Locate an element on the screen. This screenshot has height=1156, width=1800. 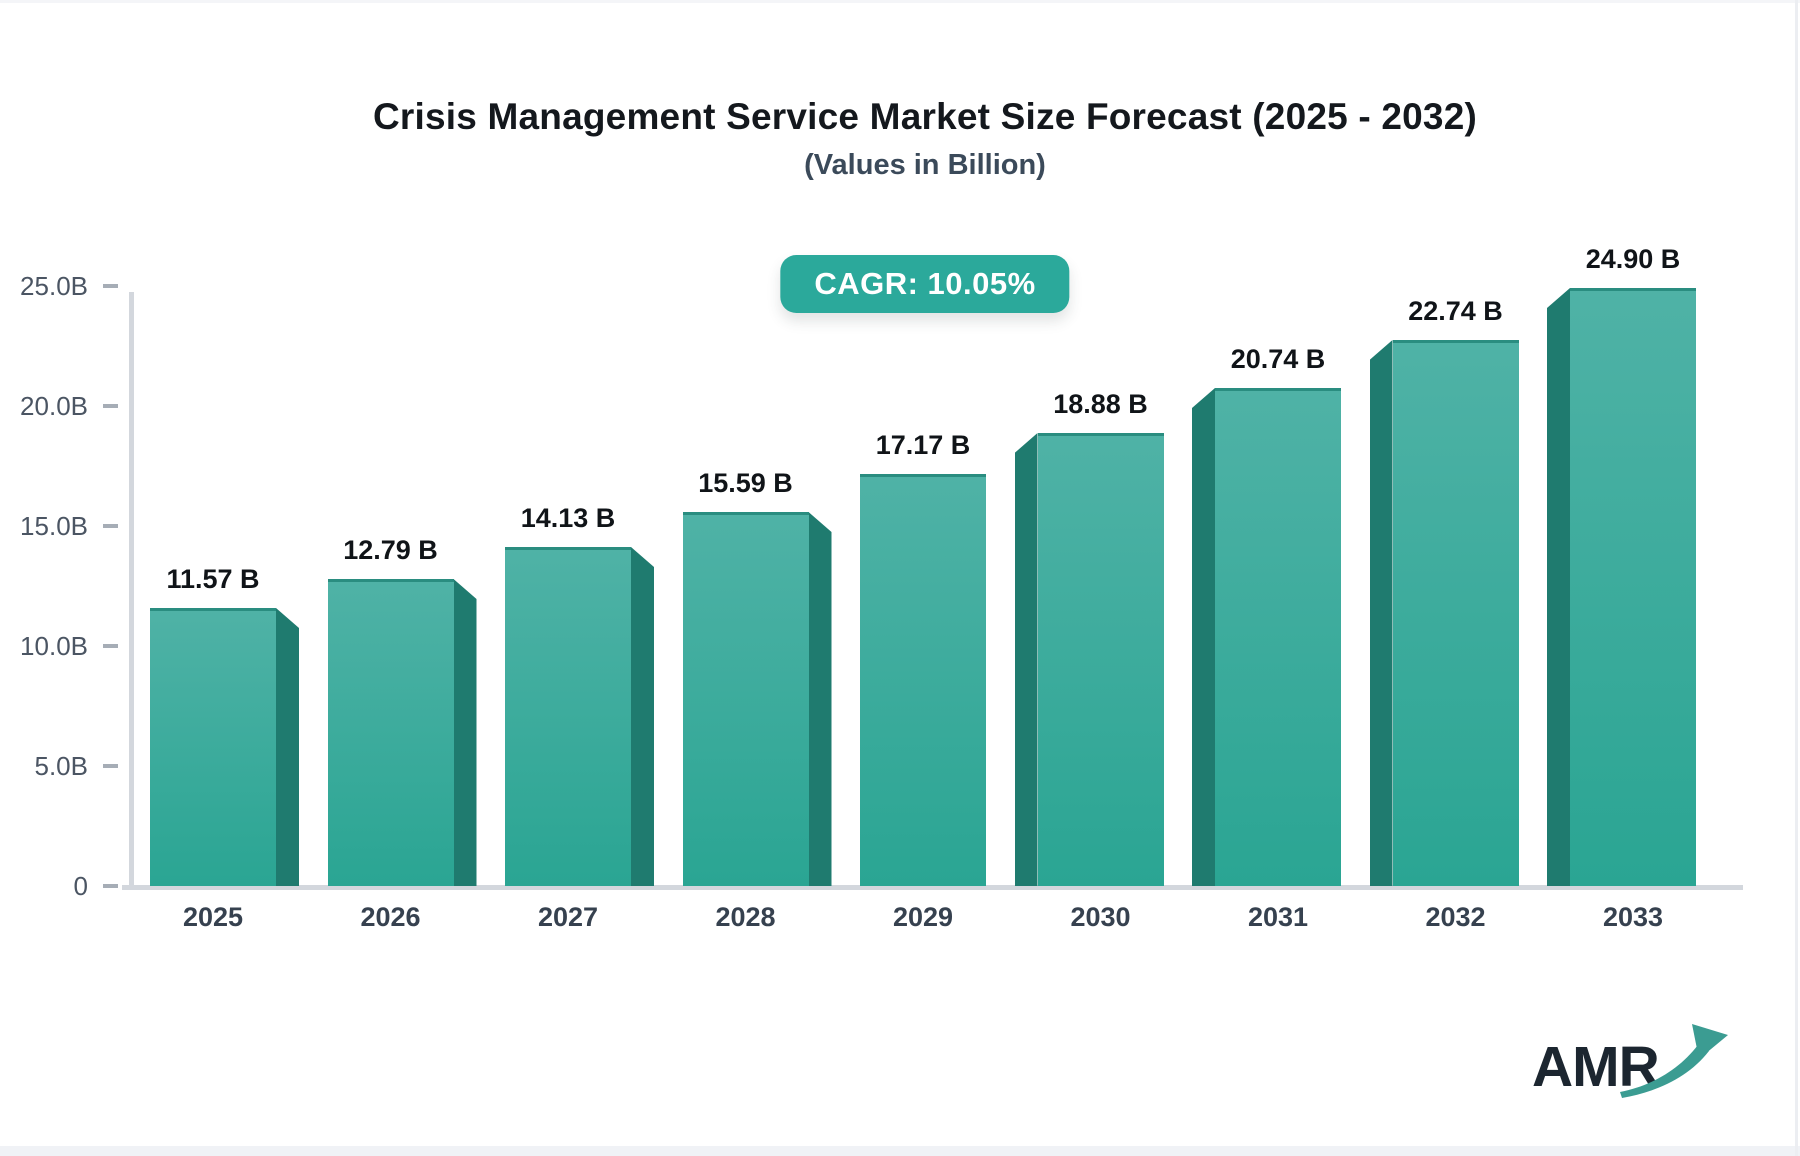
x-axis-label: 2029 is located at coordinates (923, 917).